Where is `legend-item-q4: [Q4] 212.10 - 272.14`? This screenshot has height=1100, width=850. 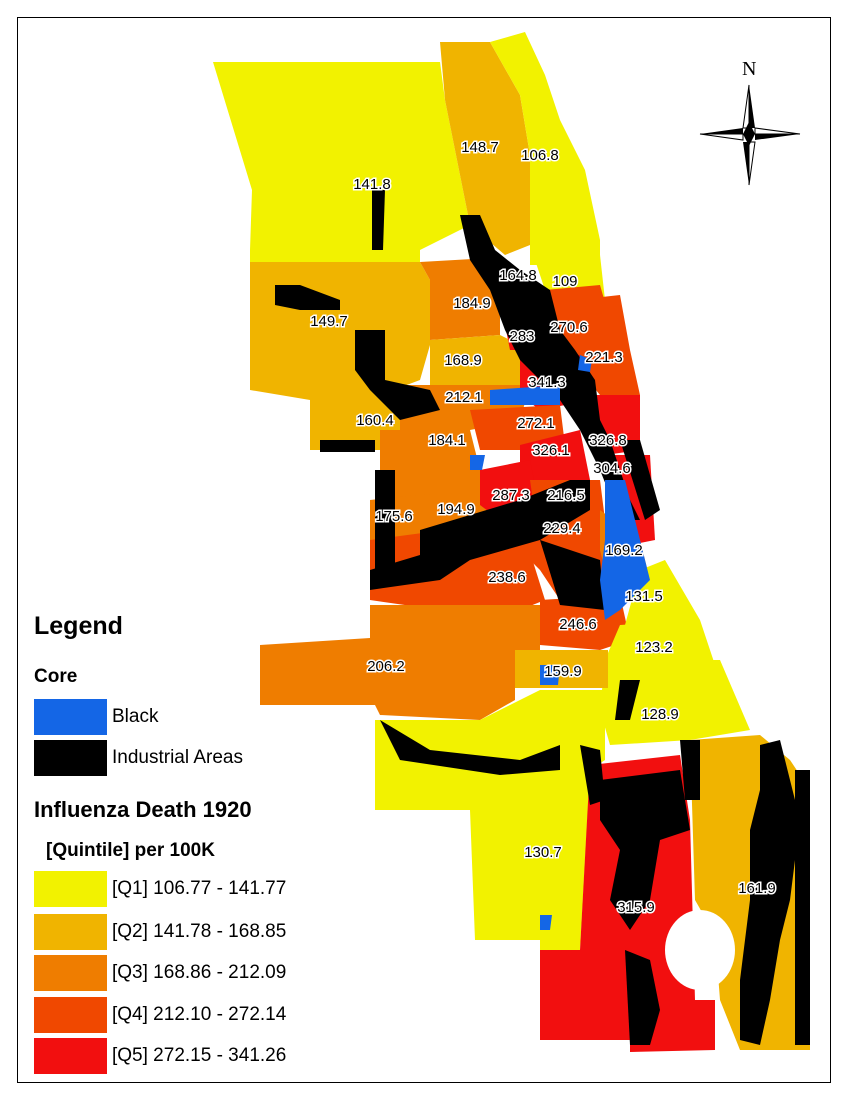 legend-item-q4: [Q4] 212.10 - 272.14 is located at coordinates (160, 1015).